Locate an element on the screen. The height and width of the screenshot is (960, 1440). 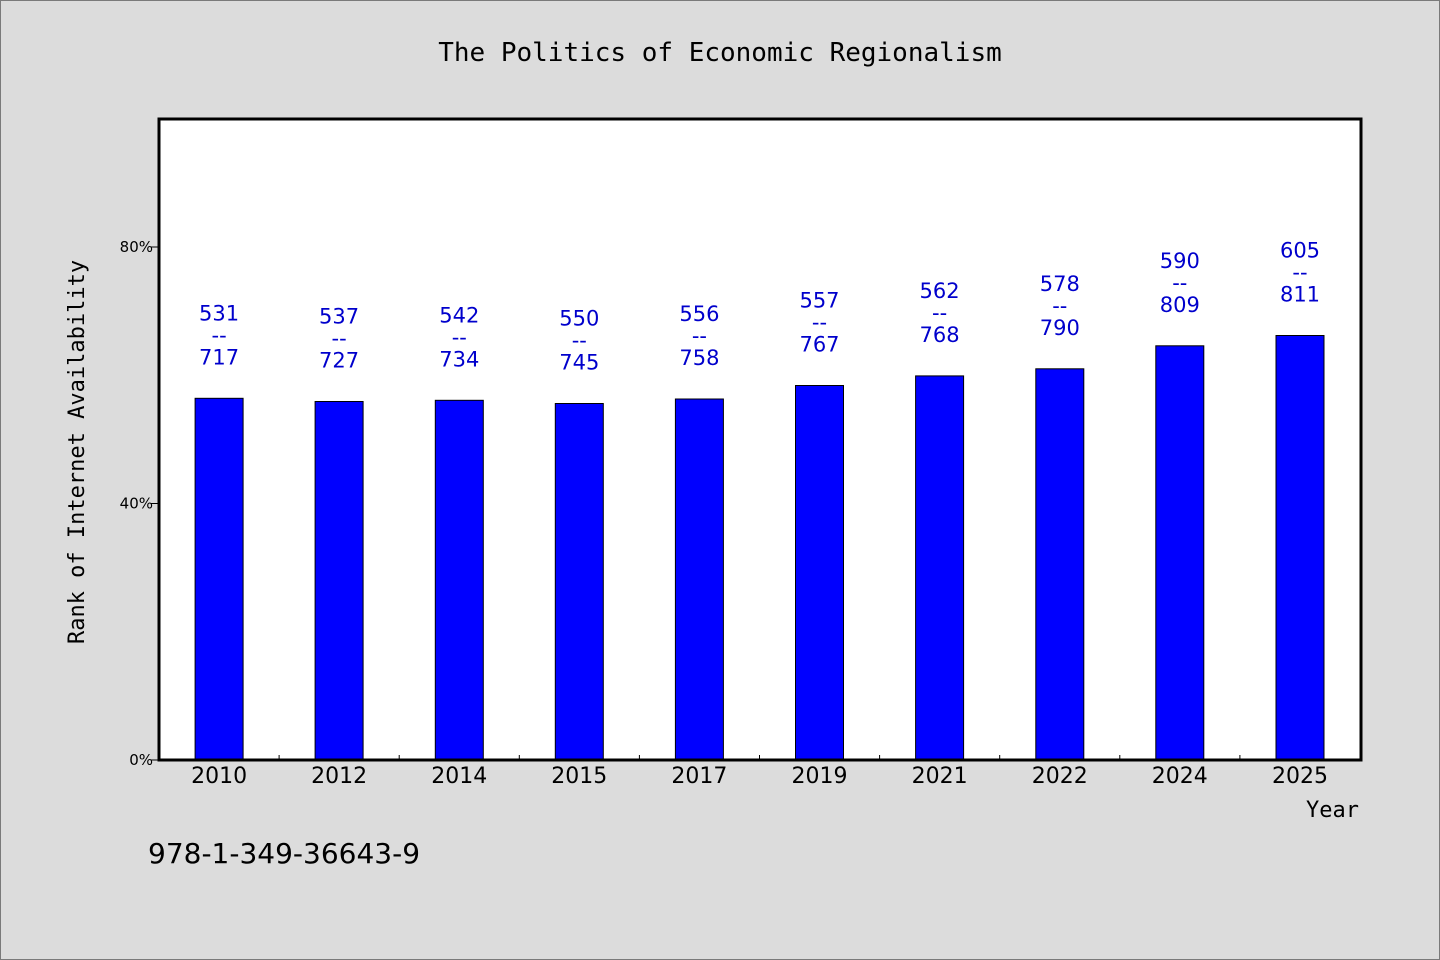
x-tick-label-2021: 2021 is located at coordinates (940, 776).